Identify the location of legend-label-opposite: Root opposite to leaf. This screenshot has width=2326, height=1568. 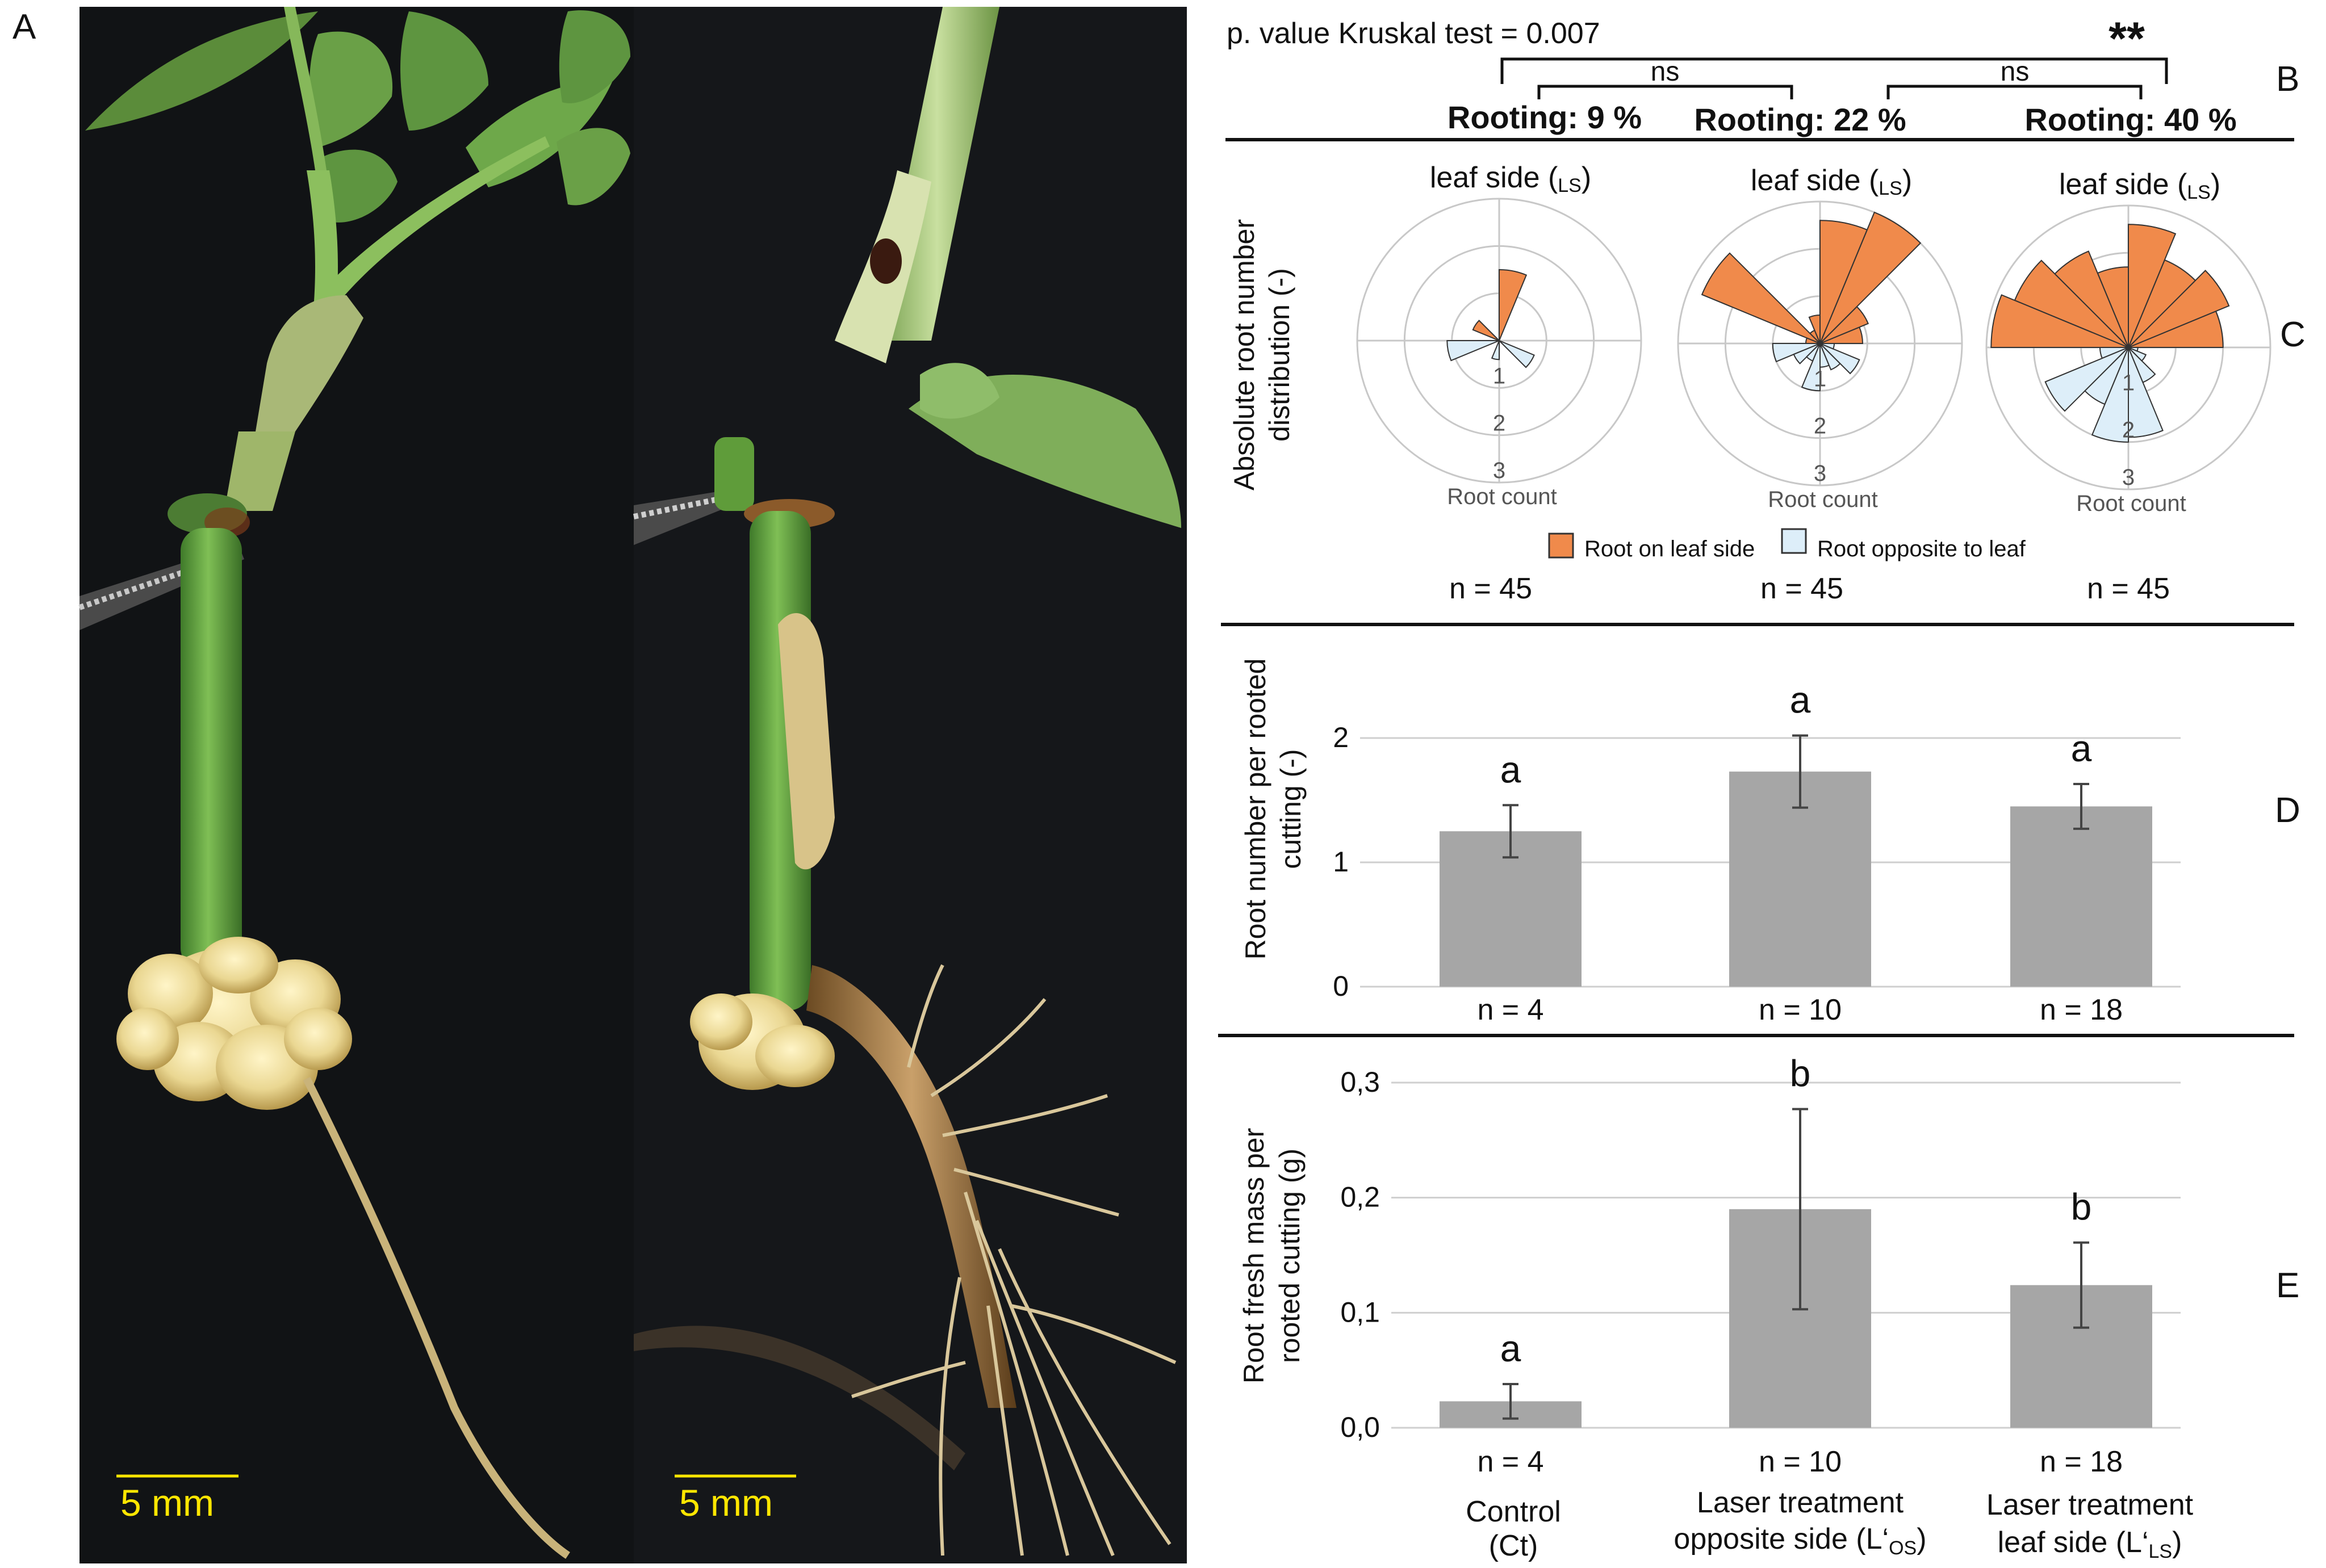
(1921, 548).